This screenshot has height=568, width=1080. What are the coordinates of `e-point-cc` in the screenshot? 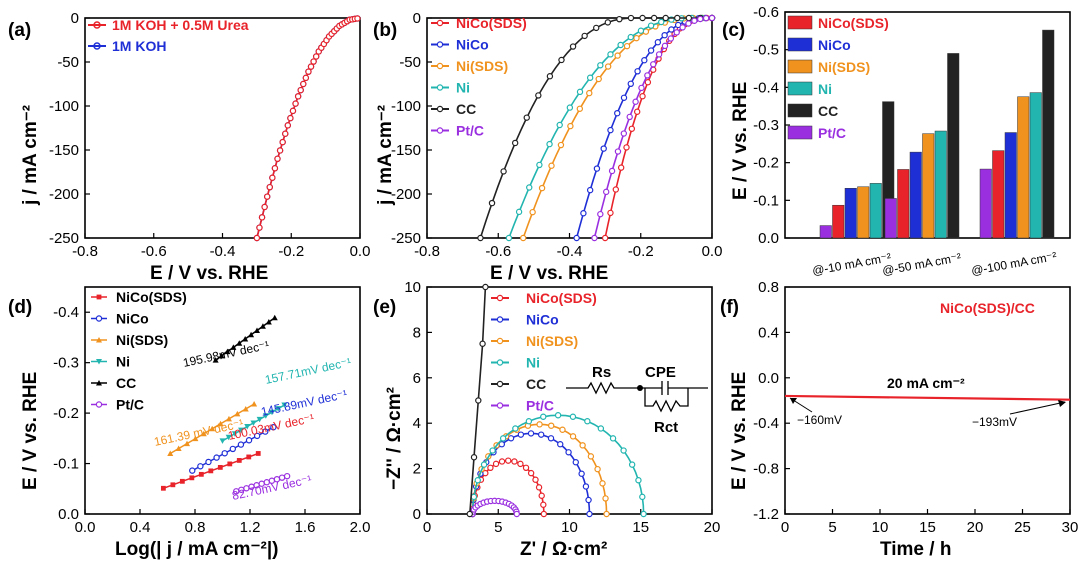 It's located at (482, 343).